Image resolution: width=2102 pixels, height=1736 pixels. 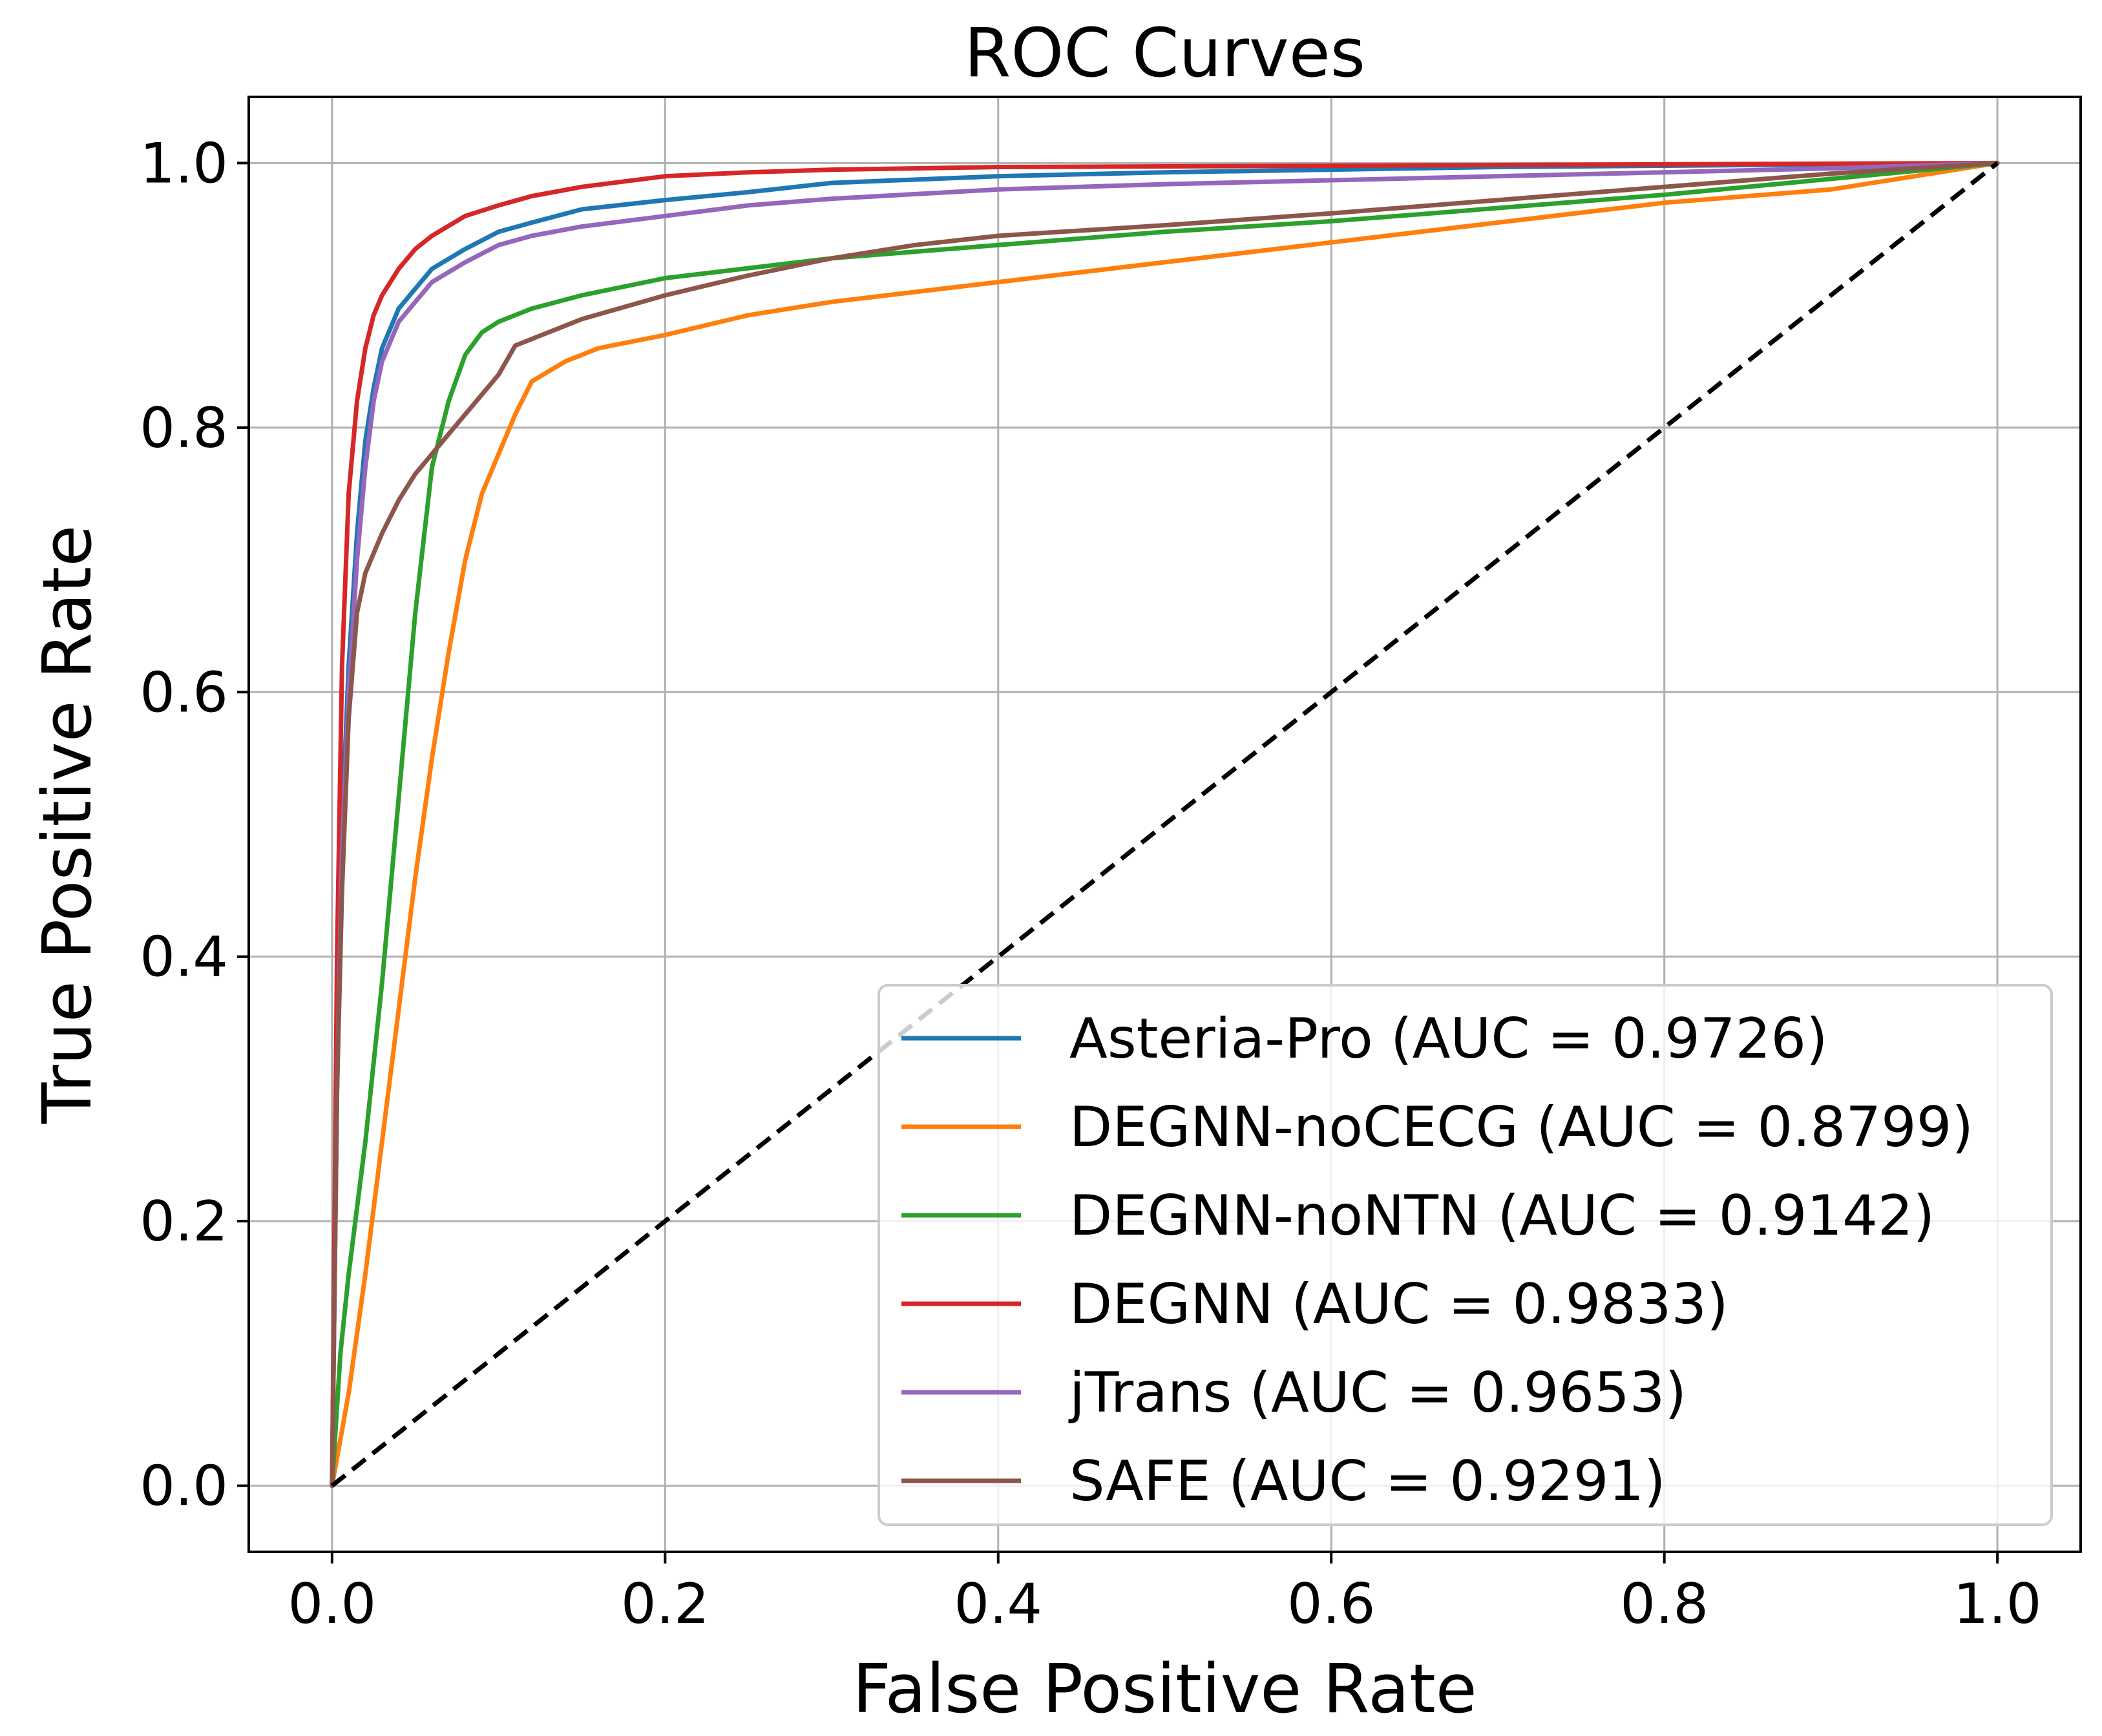 What do you see at coordinates (1164, 53) in the screenshot?
I see `chart-title: ROC Curves` at bounding box center [1164, 53].